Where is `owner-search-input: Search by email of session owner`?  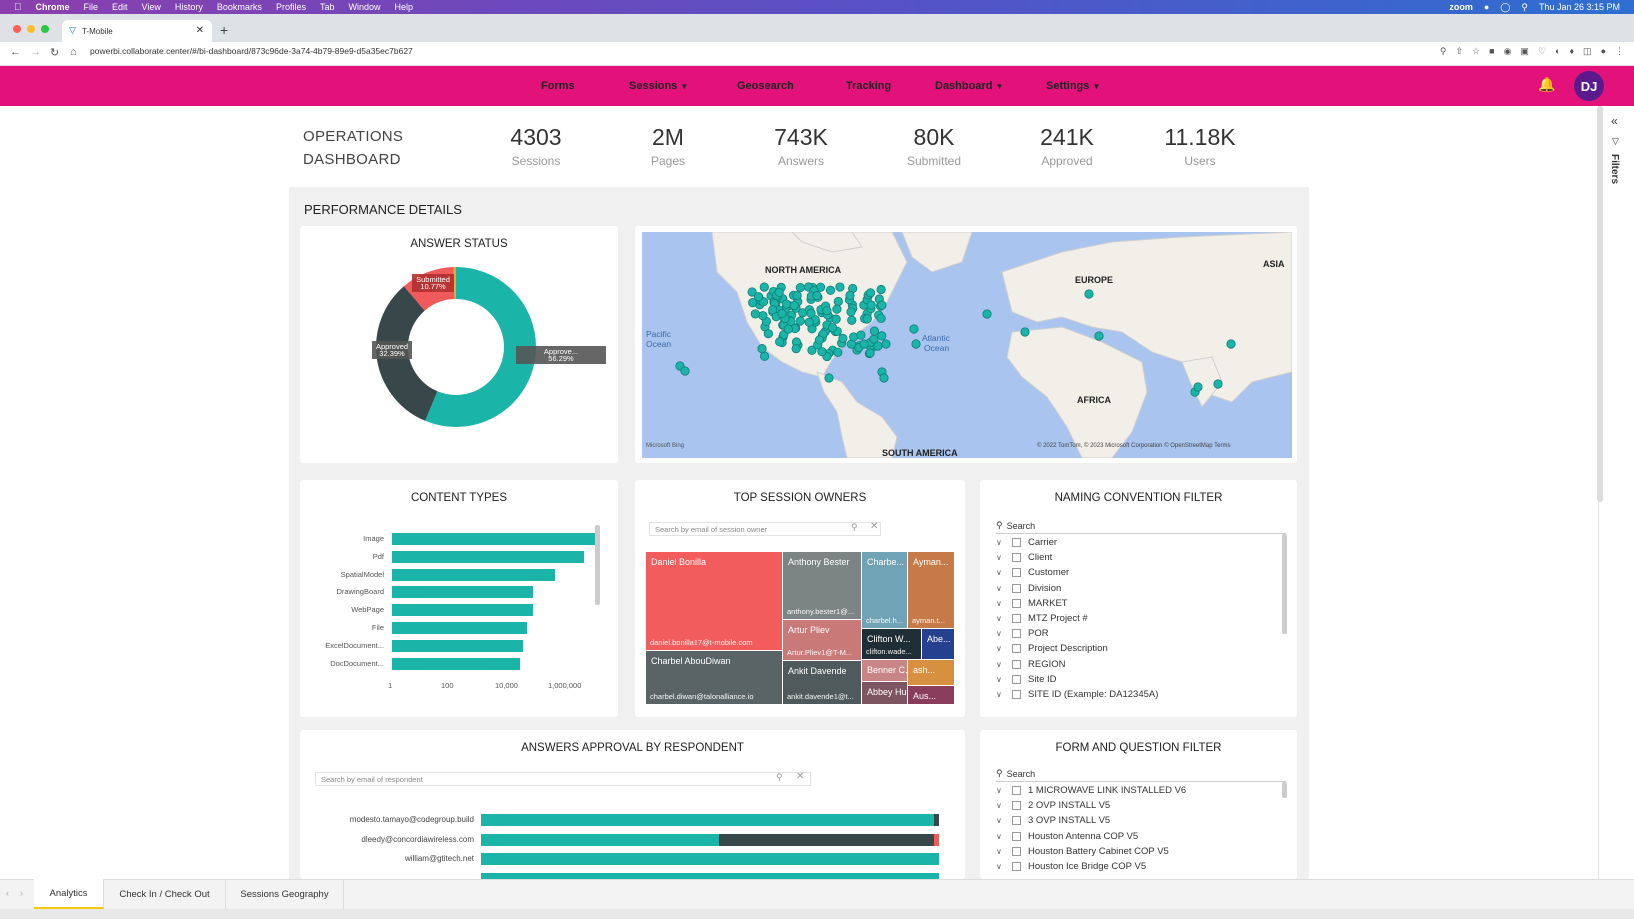
owner-search-input: Search by email of session owner is located at coordinates (765, 529).